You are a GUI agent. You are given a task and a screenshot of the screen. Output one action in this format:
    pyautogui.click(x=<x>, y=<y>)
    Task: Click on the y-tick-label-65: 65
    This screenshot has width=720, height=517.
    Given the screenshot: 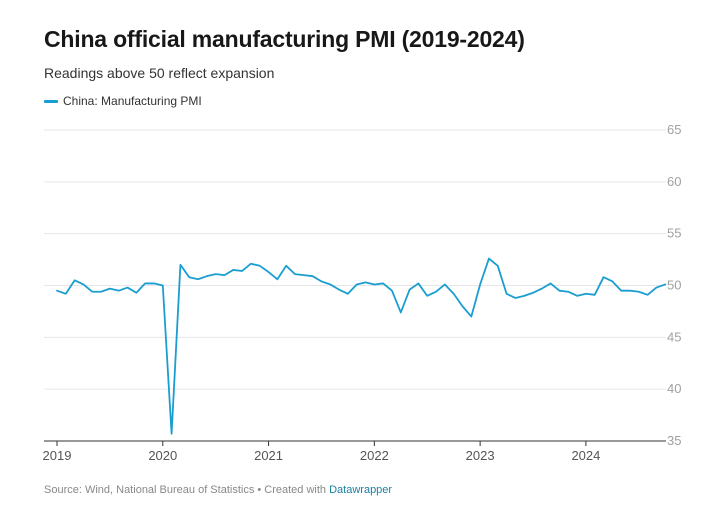 What is the action you would take?
    pyautogui.click(x=674, y=129)
    